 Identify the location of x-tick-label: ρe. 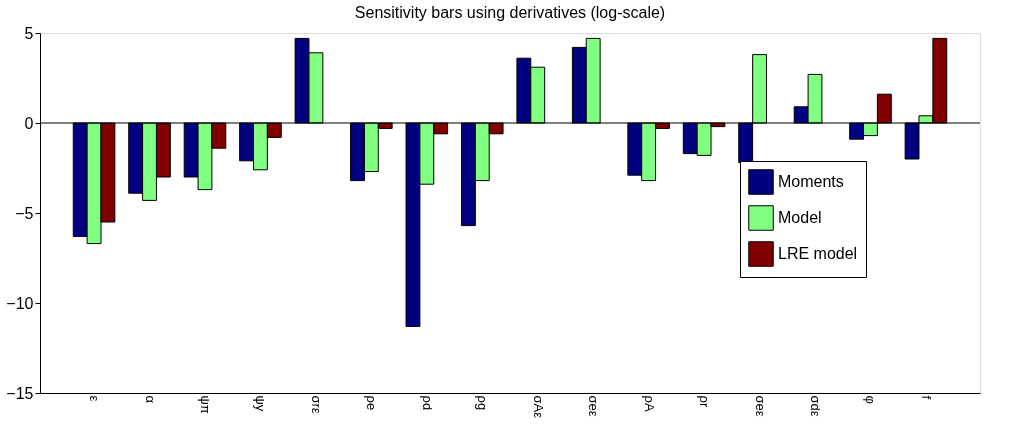
(372, 403).